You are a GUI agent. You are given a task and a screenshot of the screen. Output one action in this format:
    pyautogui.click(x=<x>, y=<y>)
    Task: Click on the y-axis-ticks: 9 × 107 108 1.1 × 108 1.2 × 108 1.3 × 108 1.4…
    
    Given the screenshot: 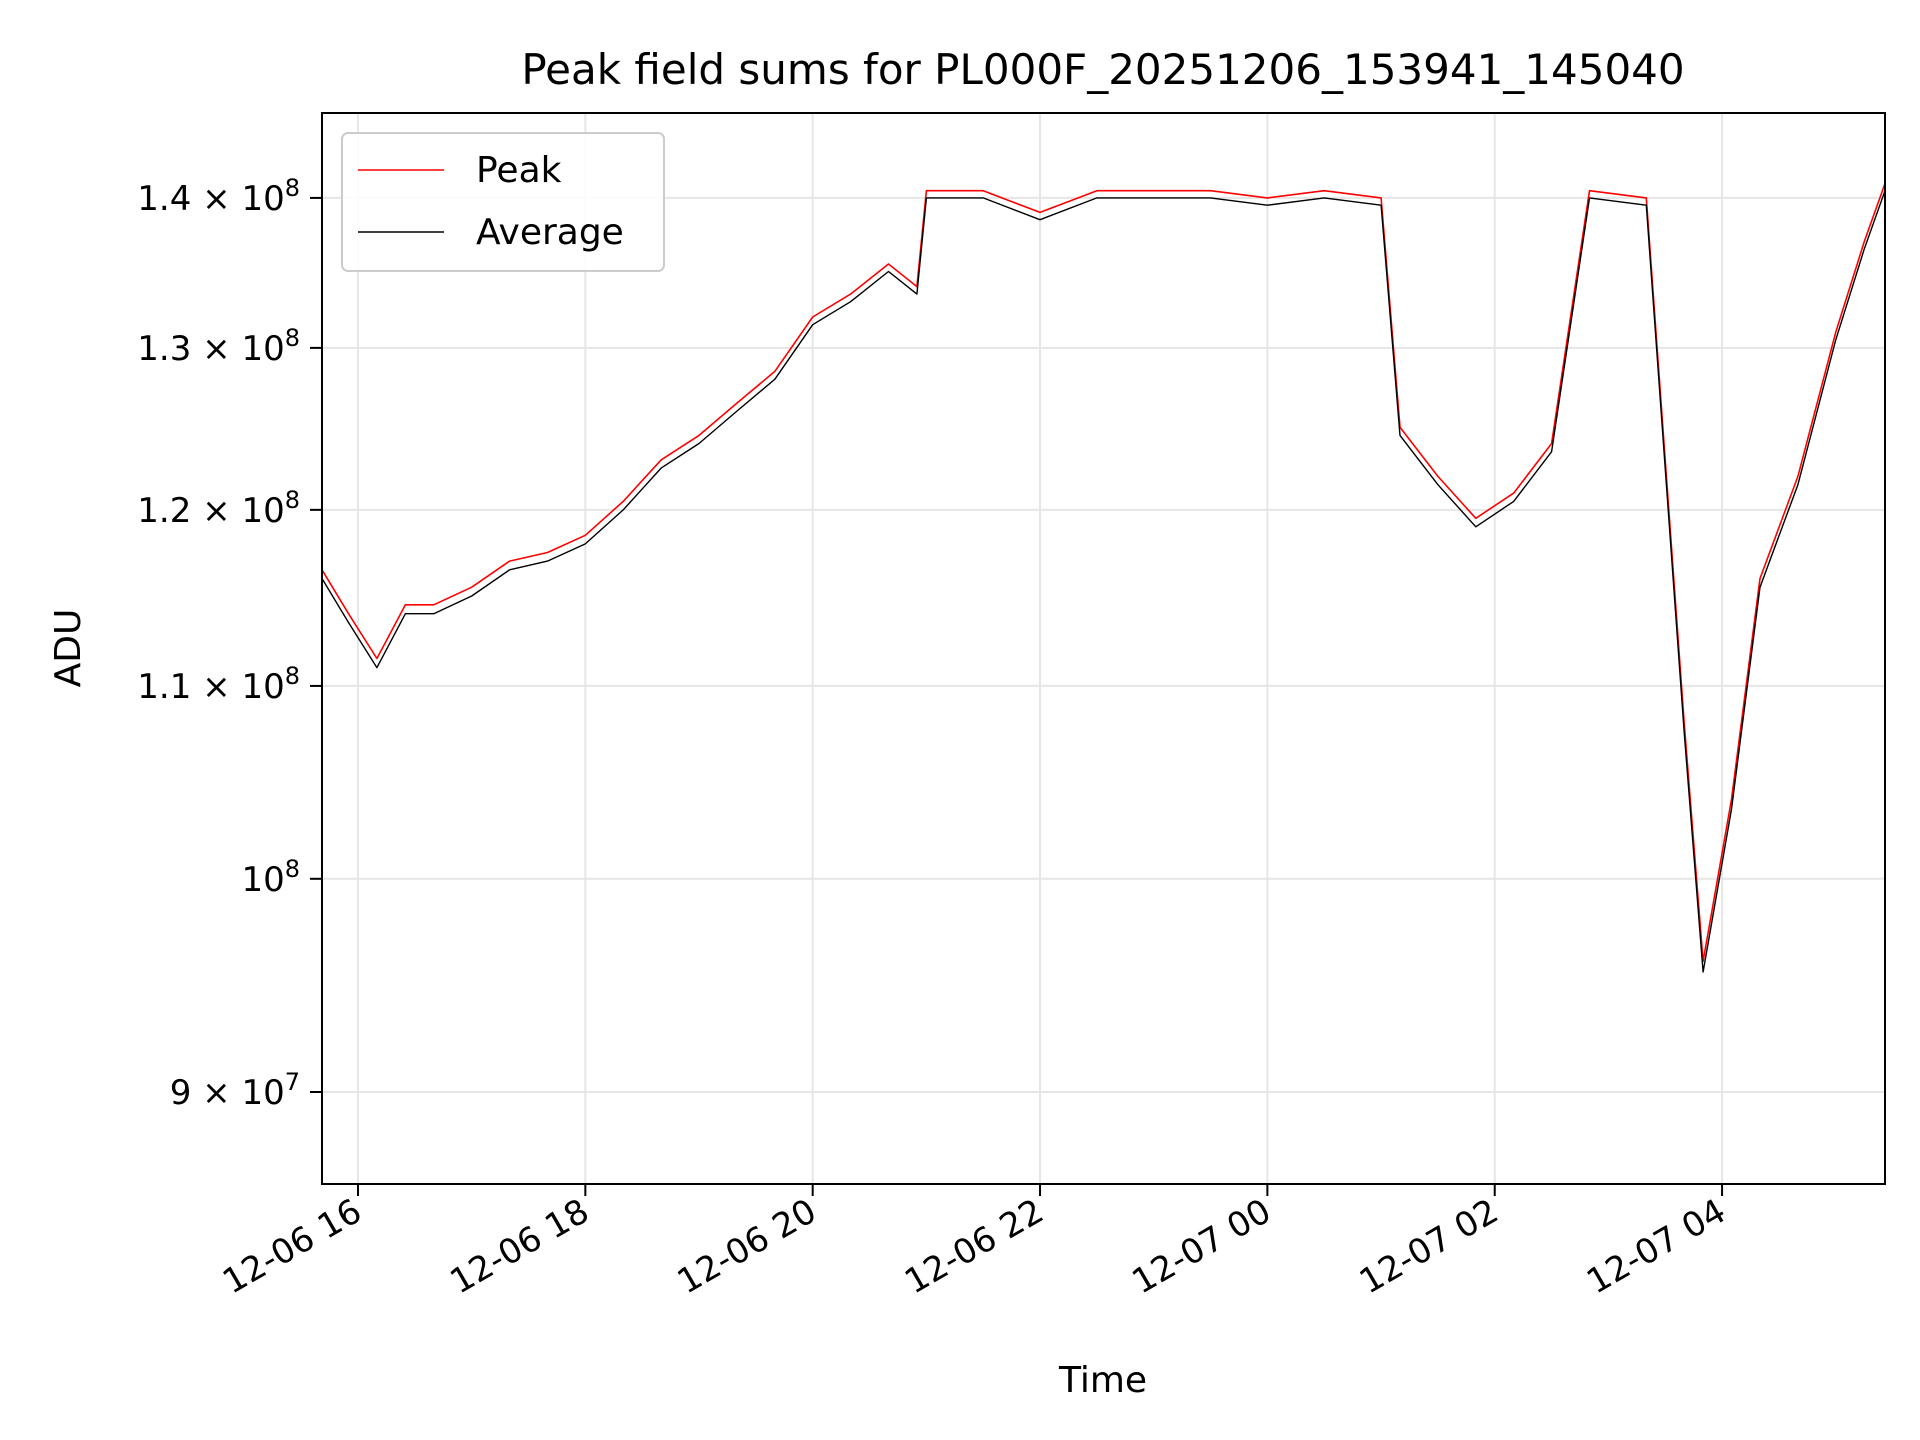 What is the action you would take?
    pyautogui.click(x=229, y=643)
    